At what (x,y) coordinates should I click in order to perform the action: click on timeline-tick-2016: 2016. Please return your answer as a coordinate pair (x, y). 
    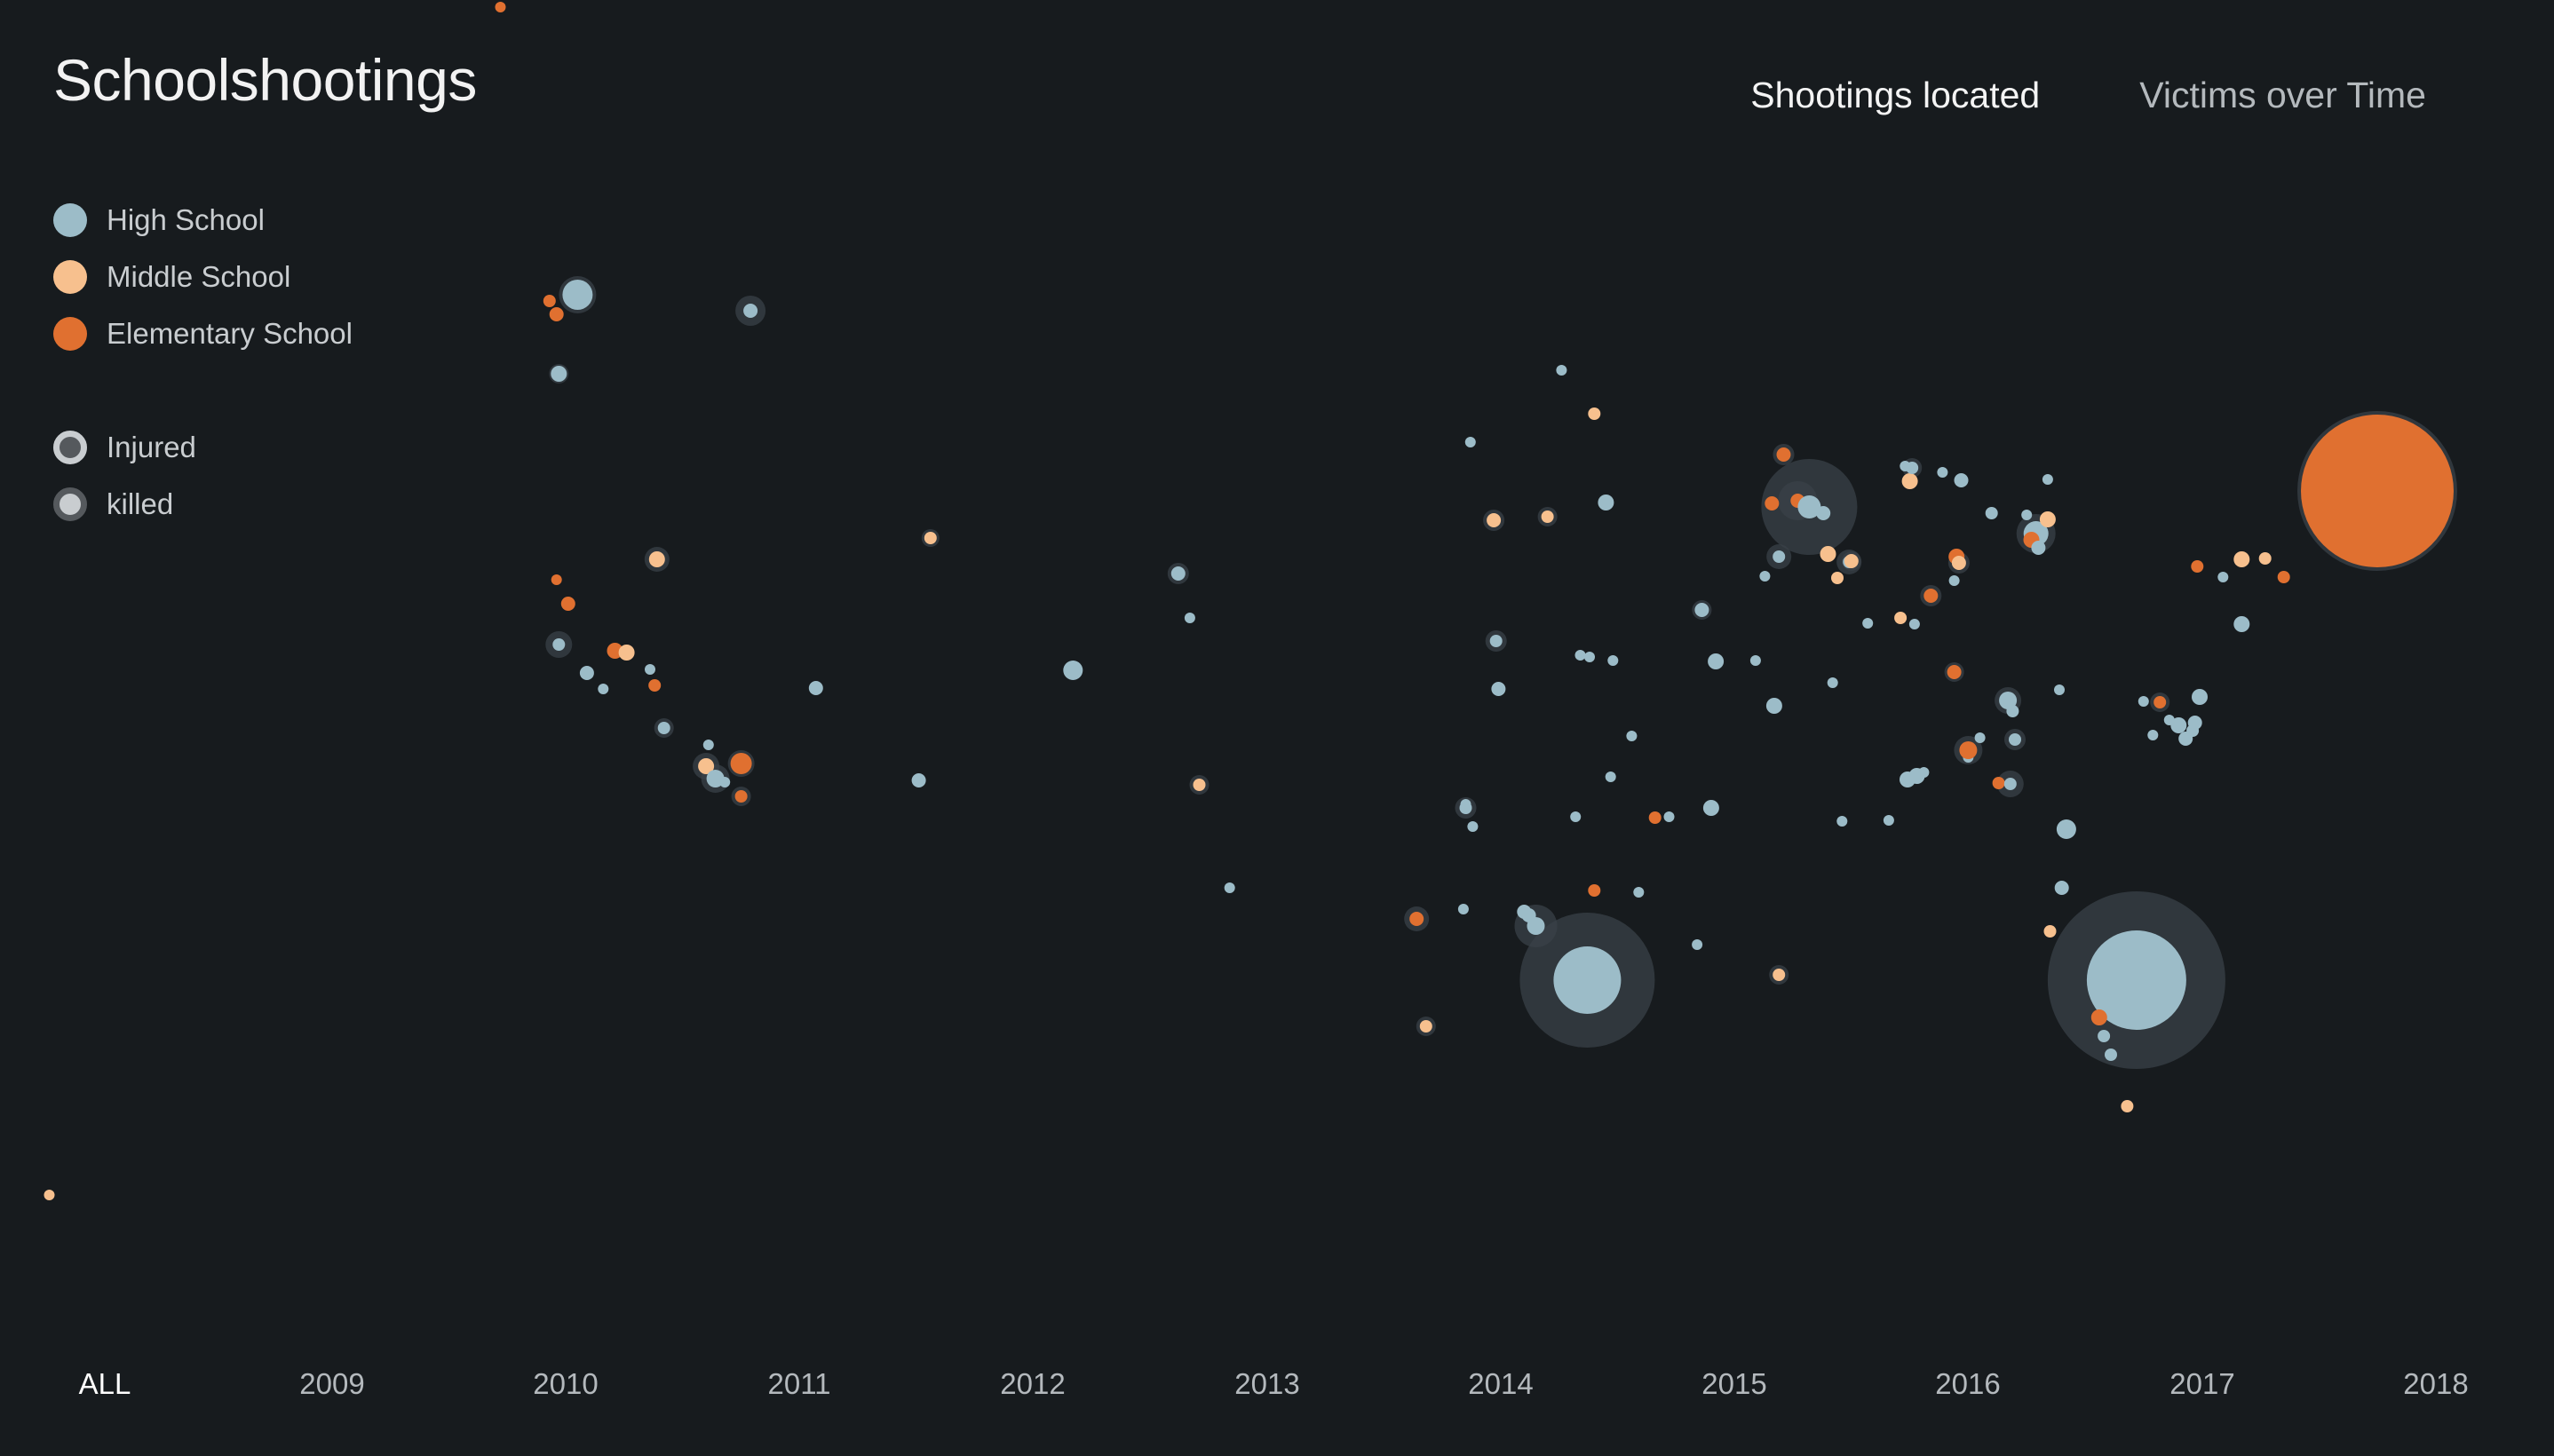
    Looking at the image, I should click on (1968, 1383).